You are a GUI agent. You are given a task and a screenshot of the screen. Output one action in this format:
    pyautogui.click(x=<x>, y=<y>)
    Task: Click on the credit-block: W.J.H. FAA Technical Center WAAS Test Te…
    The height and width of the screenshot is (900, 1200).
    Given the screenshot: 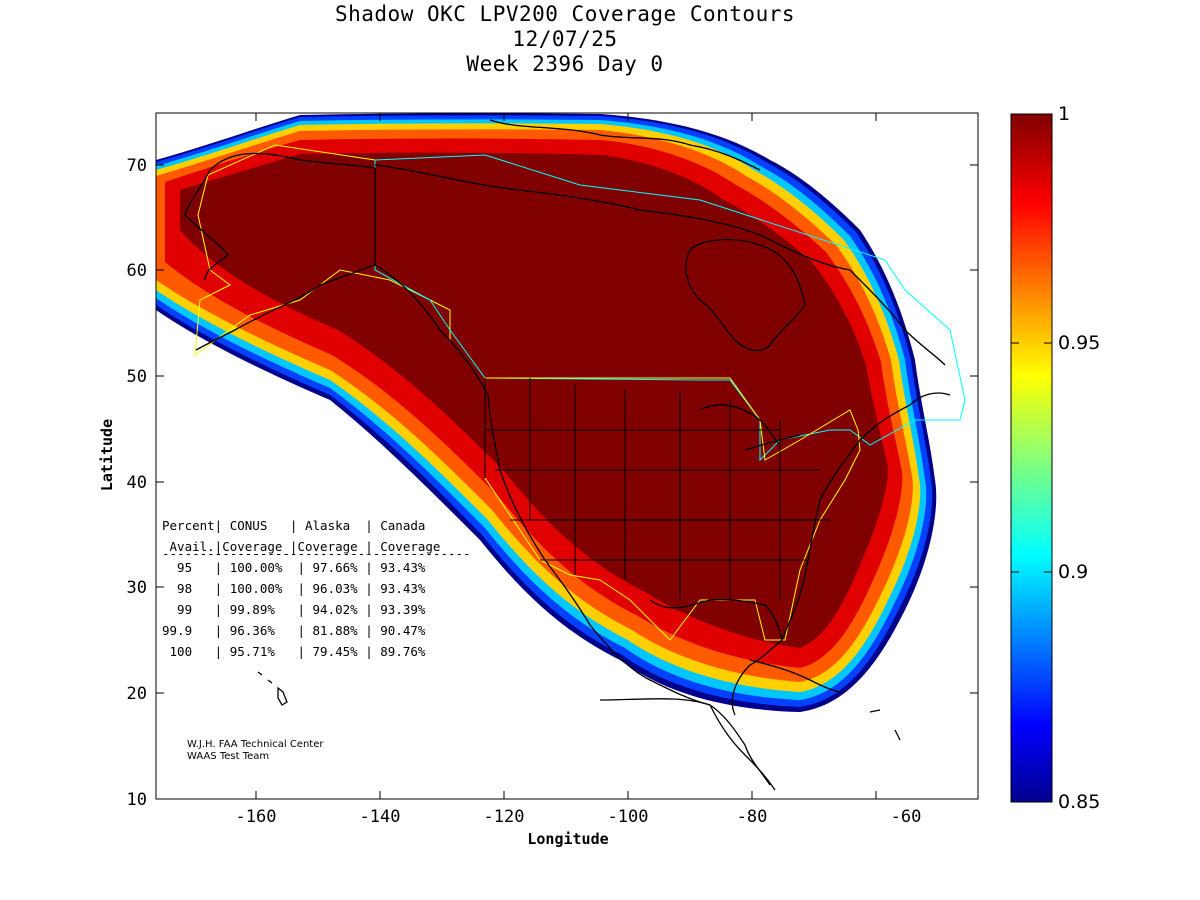 What is the action you would take?
    pyautogui.click(x=255, y=750)
    